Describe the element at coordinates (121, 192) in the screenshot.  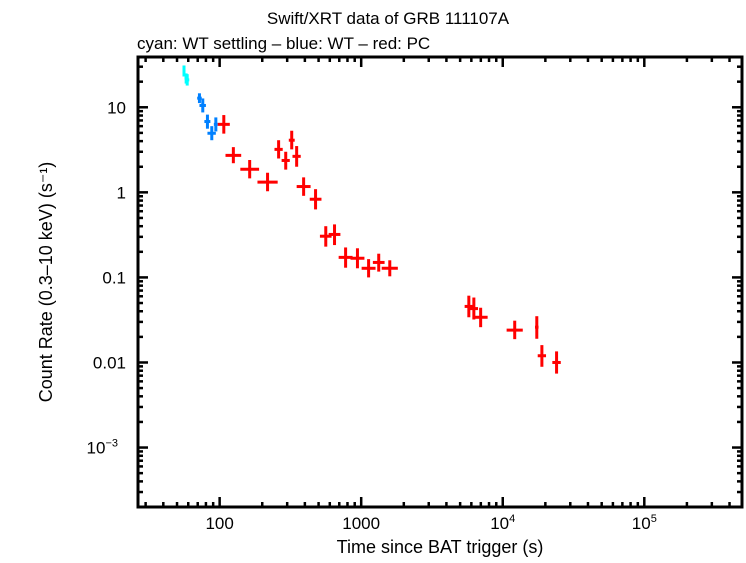
I see `y-tick-label: 1` at that location.